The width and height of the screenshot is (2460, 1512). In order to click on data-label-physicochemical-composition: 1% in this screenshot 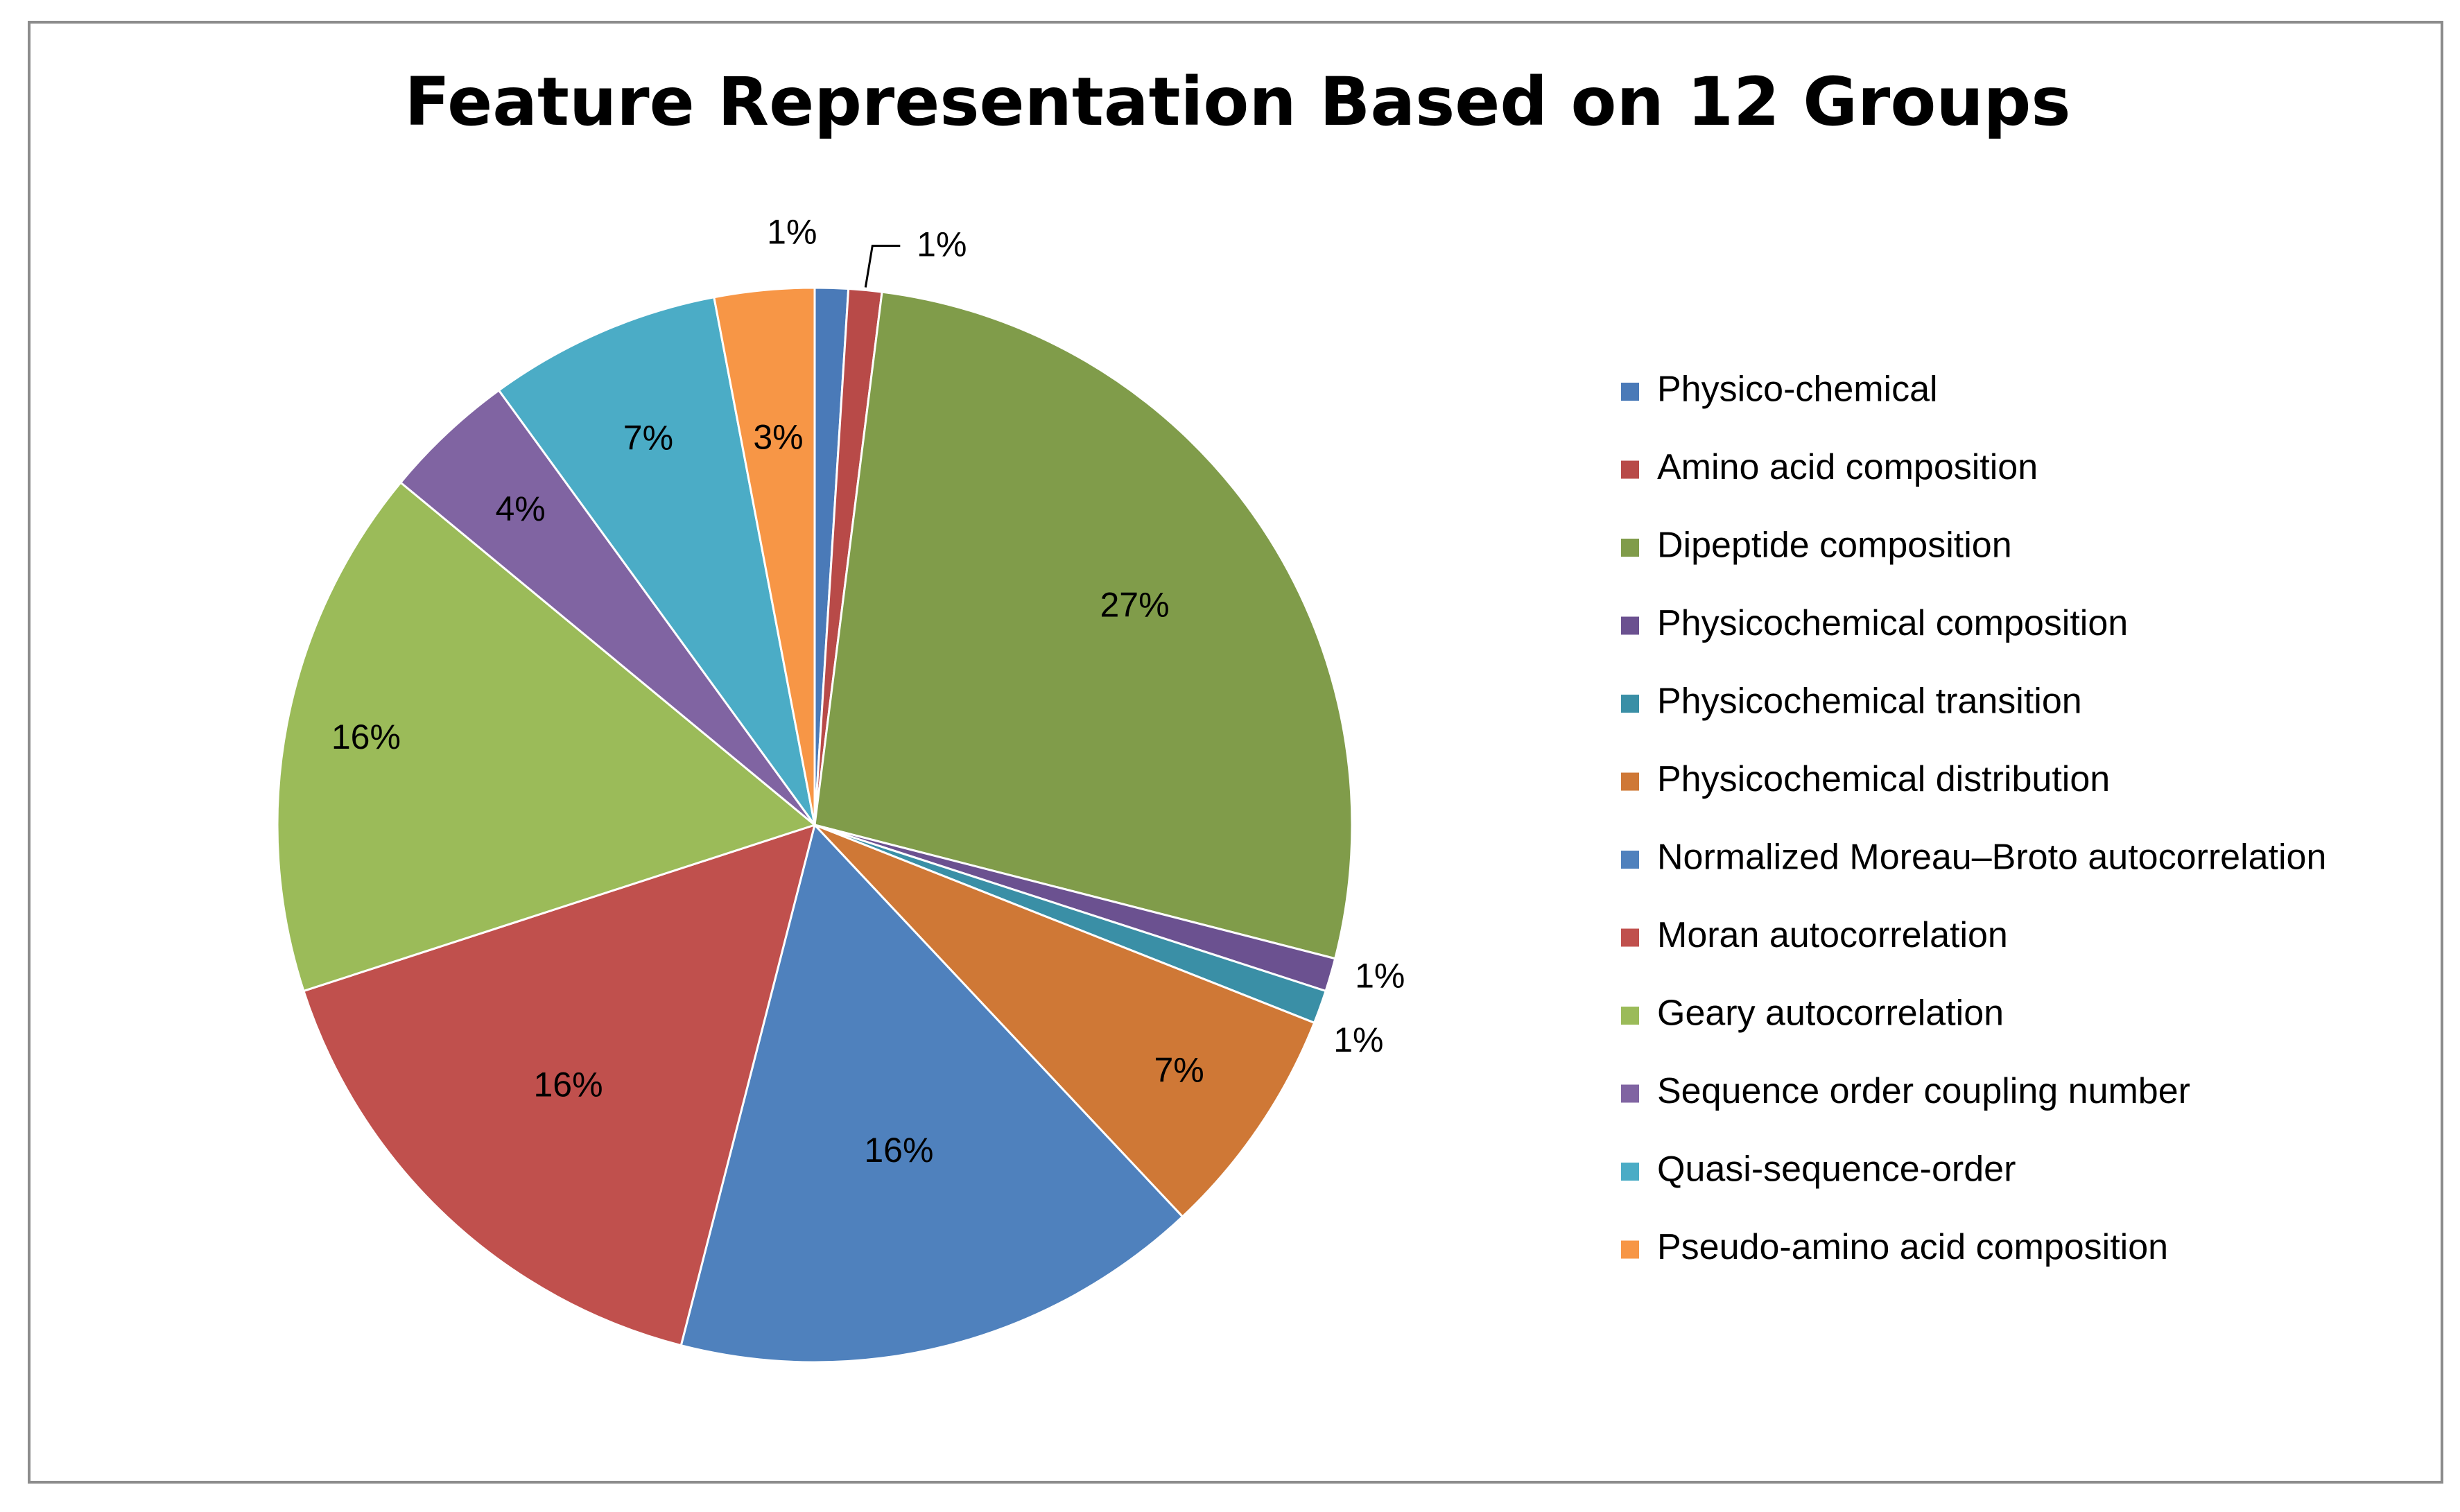, I will do `click(1380, 976)`.